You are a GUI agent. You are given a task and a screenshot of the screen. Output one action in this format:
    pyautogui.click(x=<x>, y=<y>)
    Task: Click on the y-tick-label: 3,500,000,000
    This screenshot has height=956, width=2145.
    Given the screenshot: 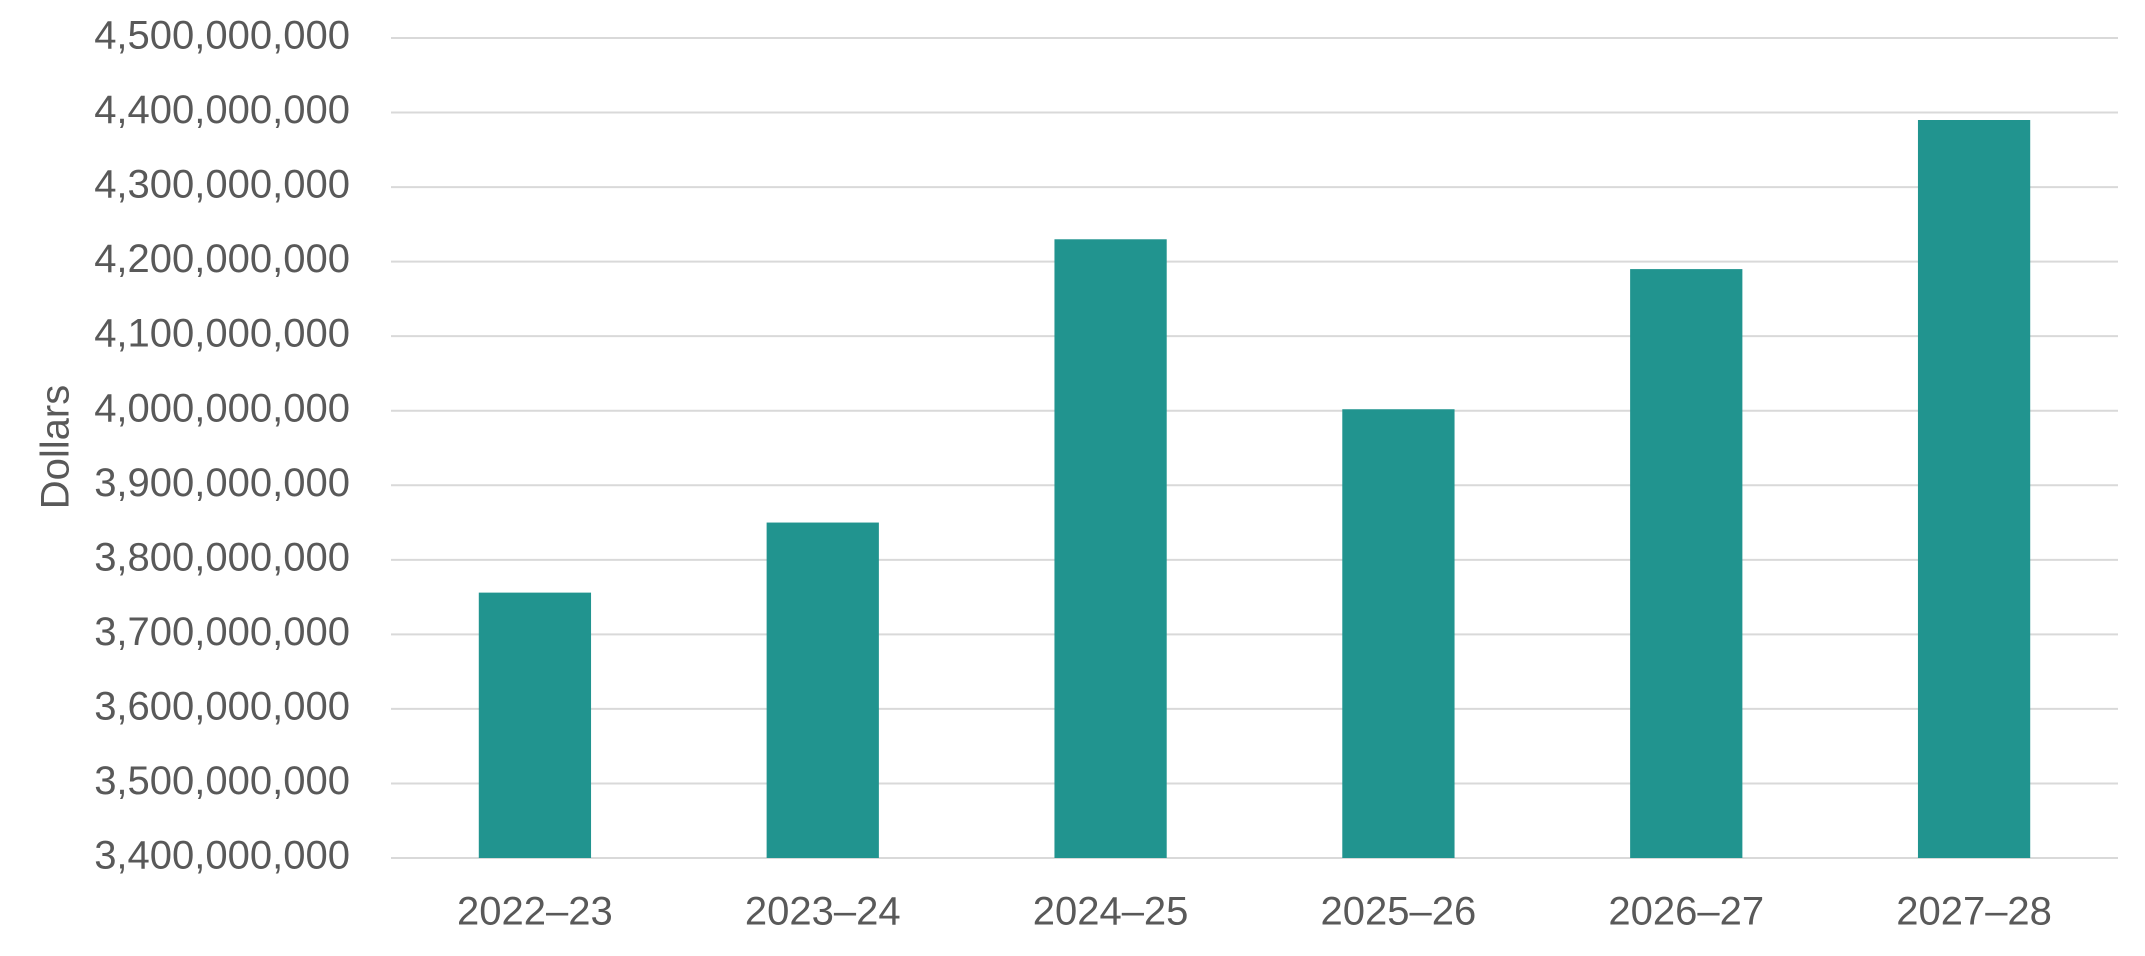 What is the action you would take?
    pyautogui.click(x=222, y=781)
    